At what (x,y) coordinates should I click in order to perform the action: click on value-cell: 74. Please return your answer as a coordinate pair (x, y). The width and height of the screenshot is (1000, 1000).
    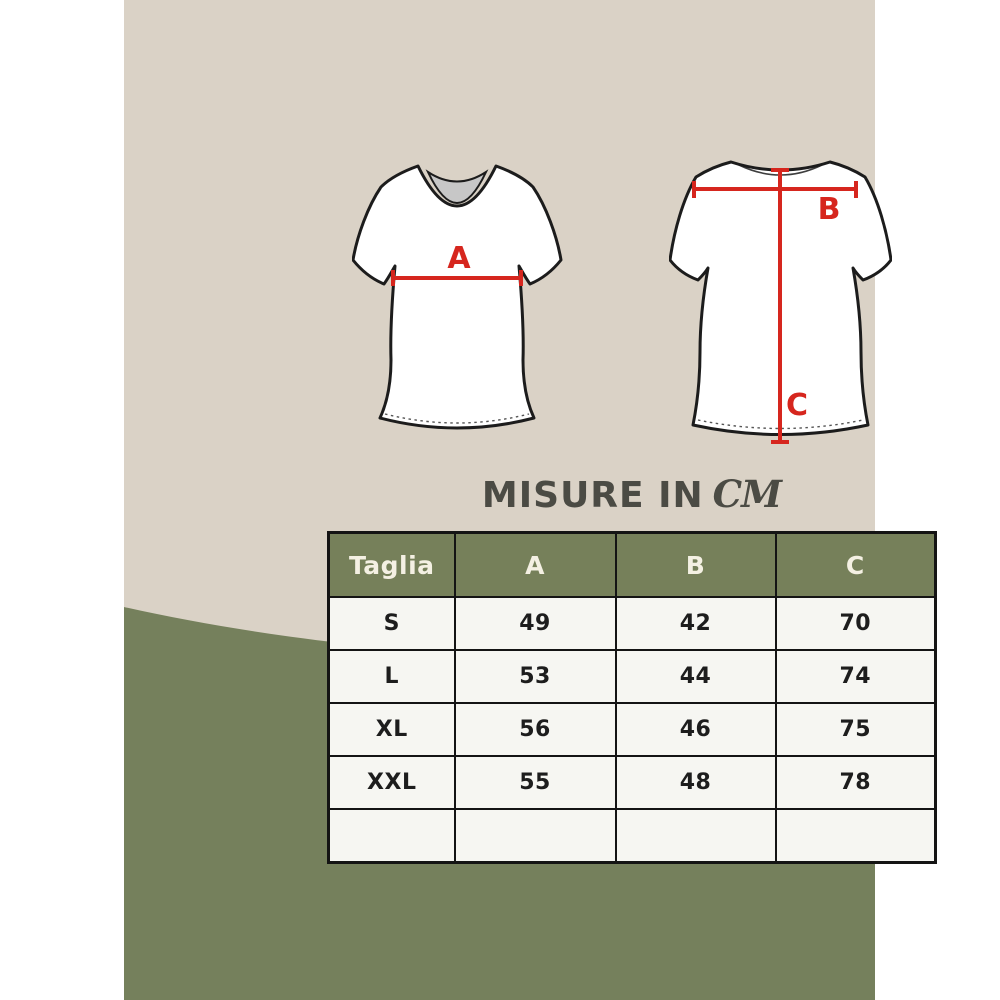
    Looking at the image, I should click on (855, 676).